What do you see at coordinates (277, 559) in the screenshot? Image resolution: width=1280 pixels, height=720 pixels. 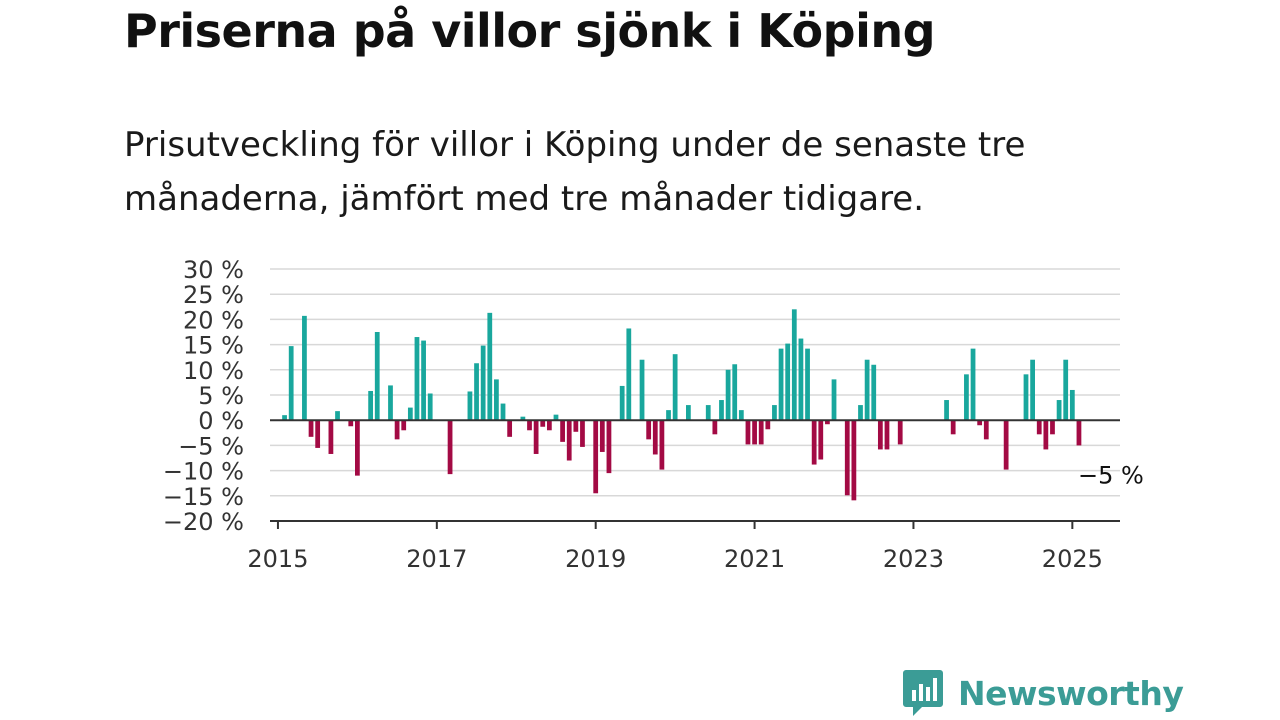 I see `x-tick-label: 2015` at bounding box center [277, 559].